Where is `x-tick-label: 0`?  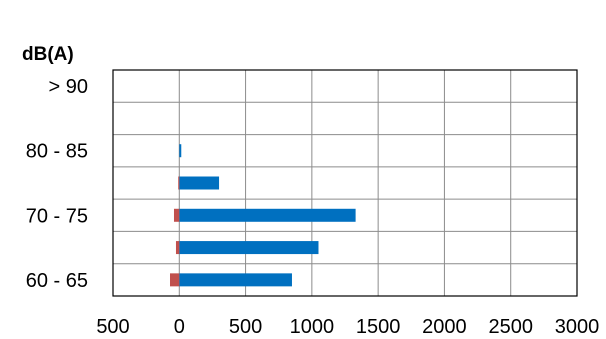
x-tick-label: 0 is located at coordinates (179, 327).